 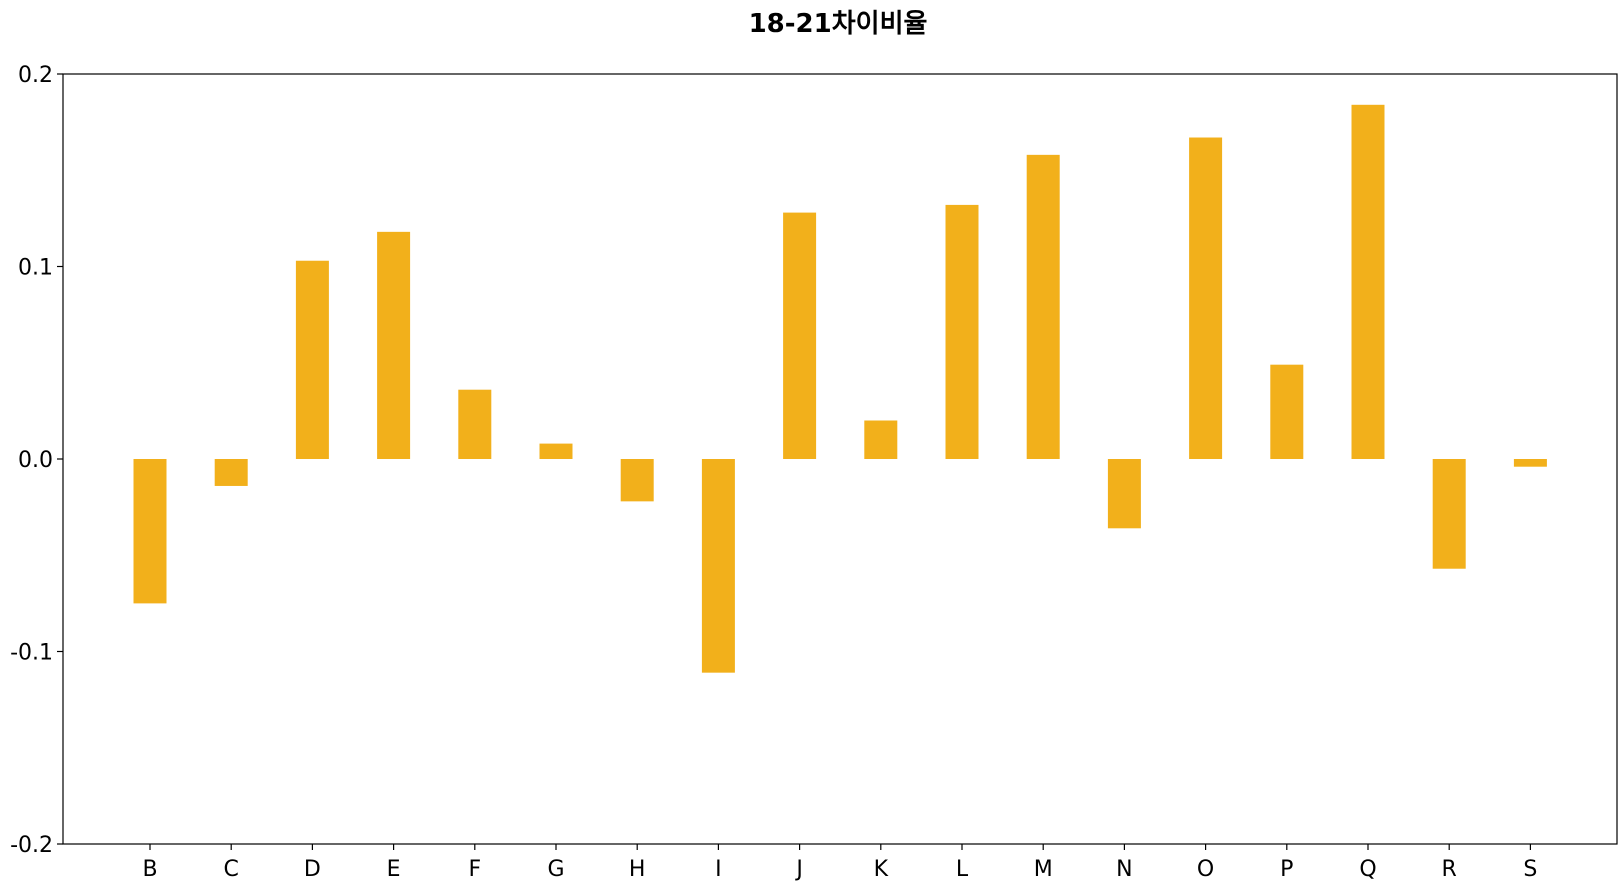 What do you see at coordinates (1530, 463) in the screenshot?
I see `bar-S` at bounding box center [1530, 463].